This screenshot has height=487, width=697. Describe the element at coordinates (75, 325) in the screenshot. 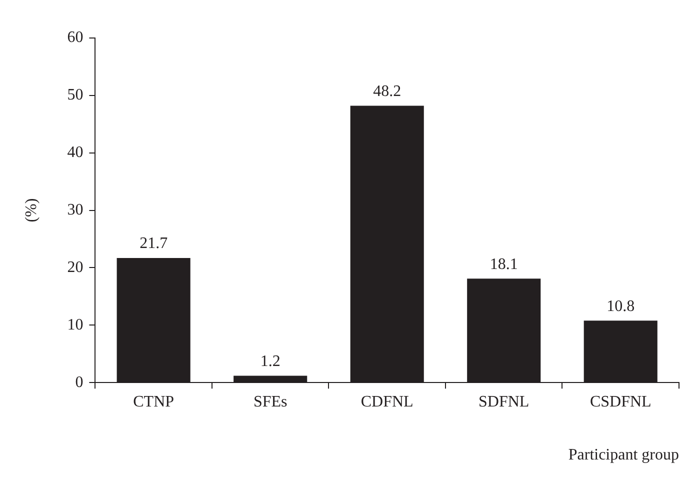

I see `y-tick-label: 10` at that location.